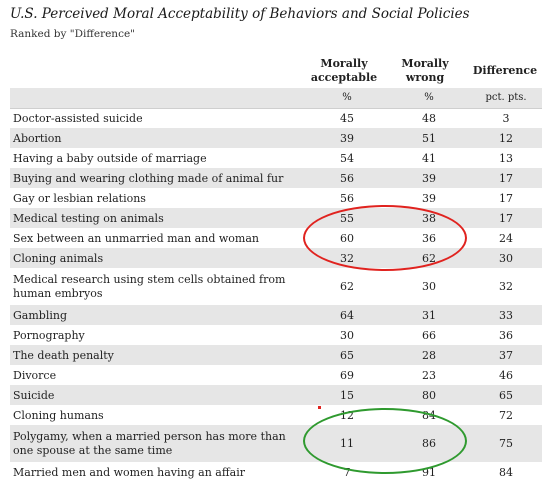 Image resolution: width=550 pixels, height=482 pixels. I want to click on row-wrong-value: 36, so click(429, 238).